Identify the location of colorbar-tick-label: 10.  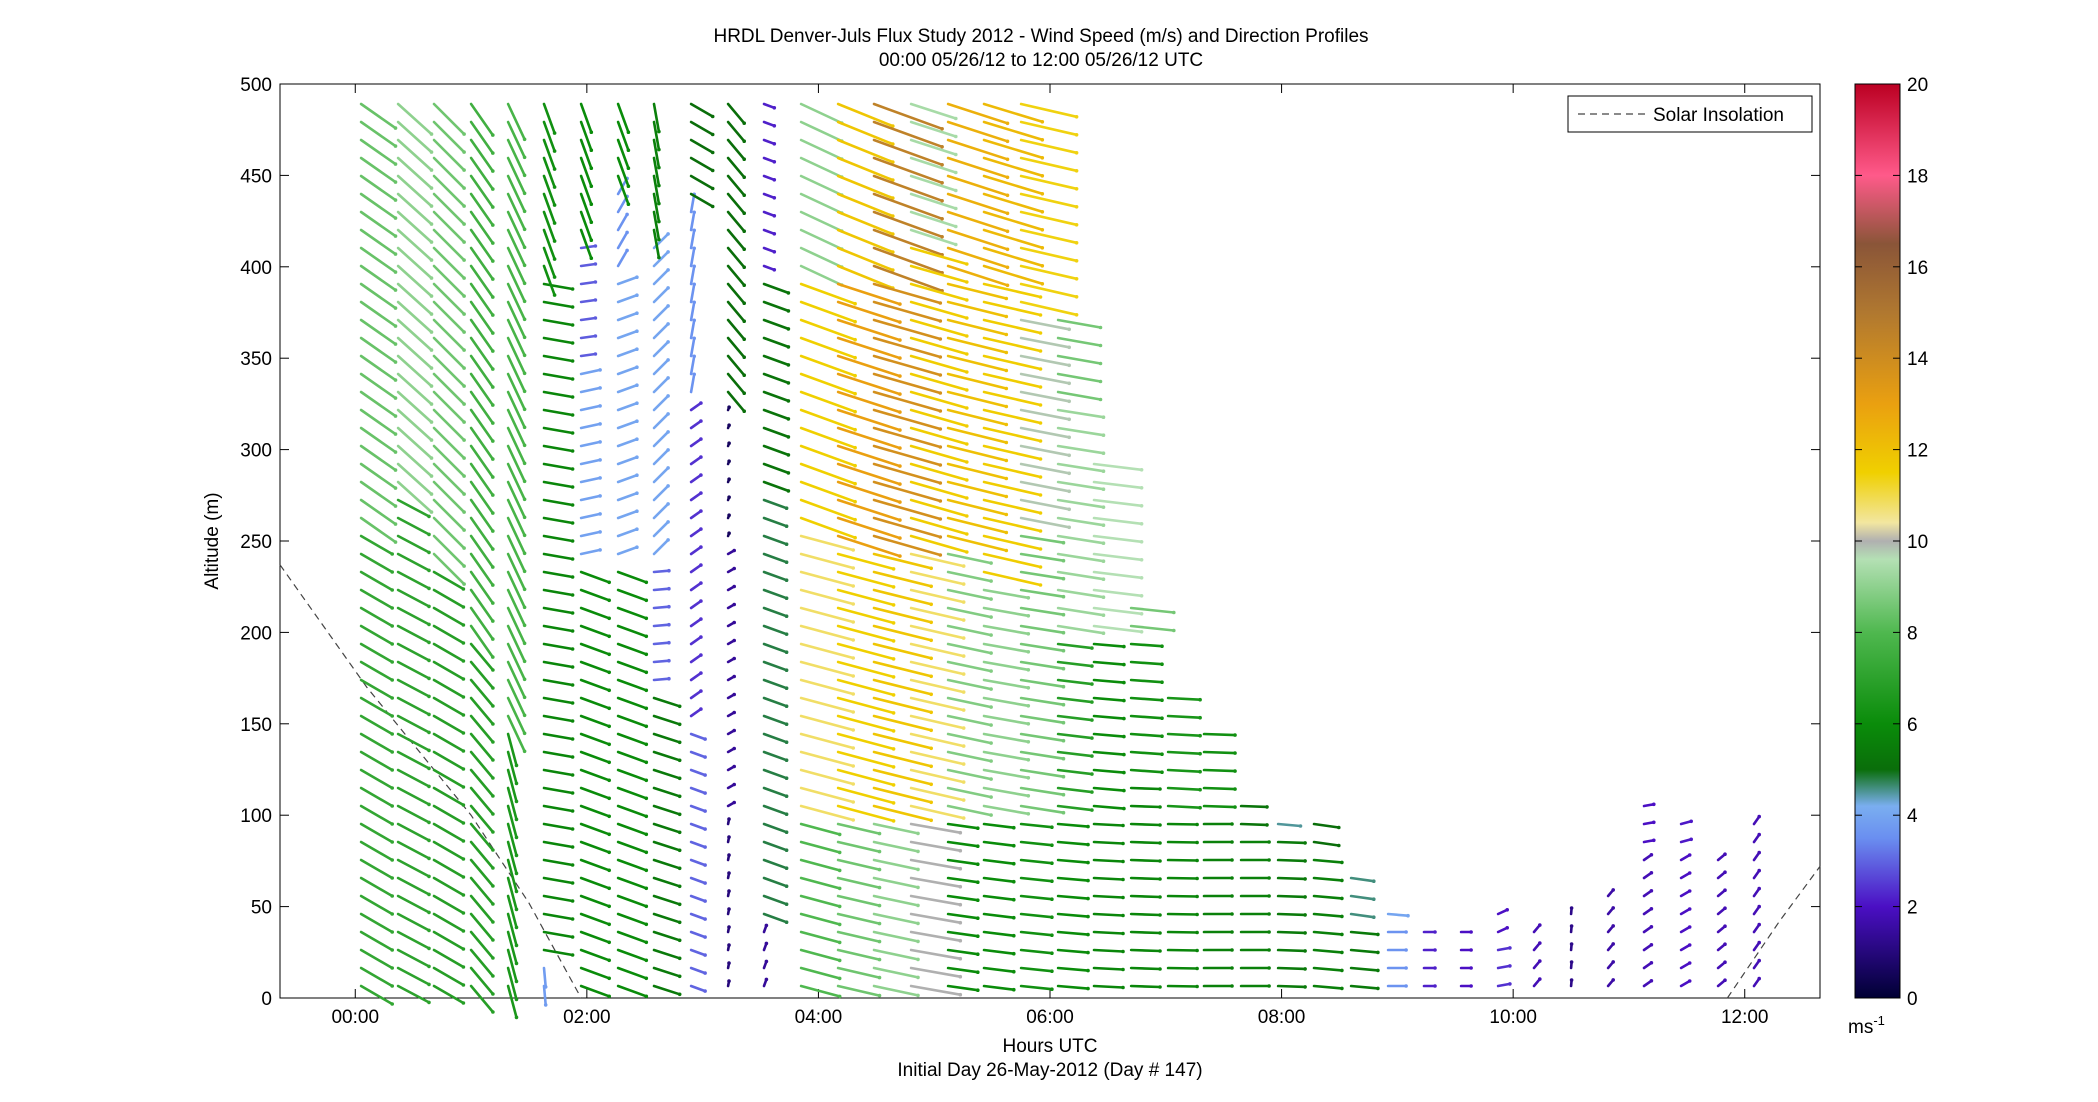
(1917, 542).